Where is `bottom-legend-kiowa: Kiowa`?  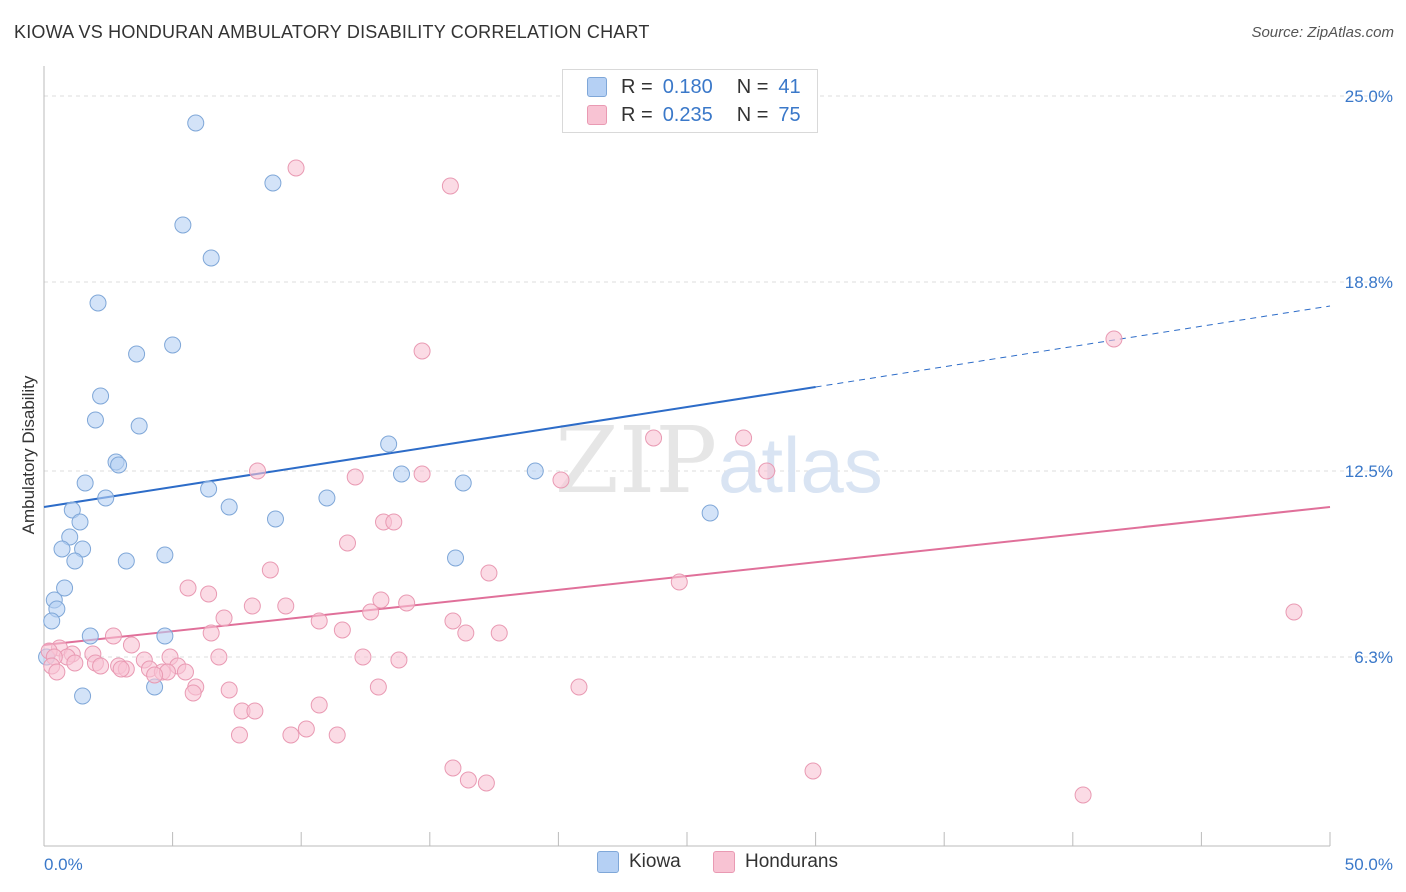 bottom-legend-kiowa: Kiowa is located at coordinates (639, 862).